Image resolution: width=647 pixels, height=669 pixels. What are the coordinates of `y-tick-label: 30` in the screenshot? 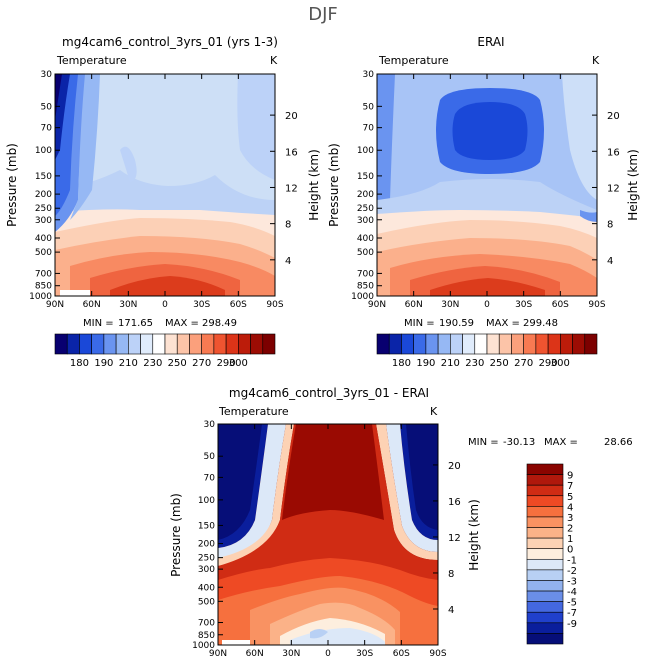 It's located at (369, 75).